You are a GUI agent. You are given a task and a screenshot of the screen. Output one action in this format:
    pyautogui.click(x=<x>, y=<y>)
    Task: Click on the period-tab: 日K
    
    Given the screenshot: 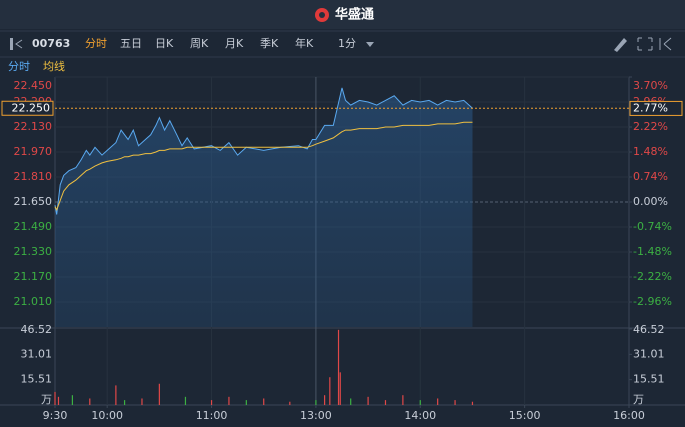 What is the action you would take?
    pyautogui.click(x=164, y=43)
    